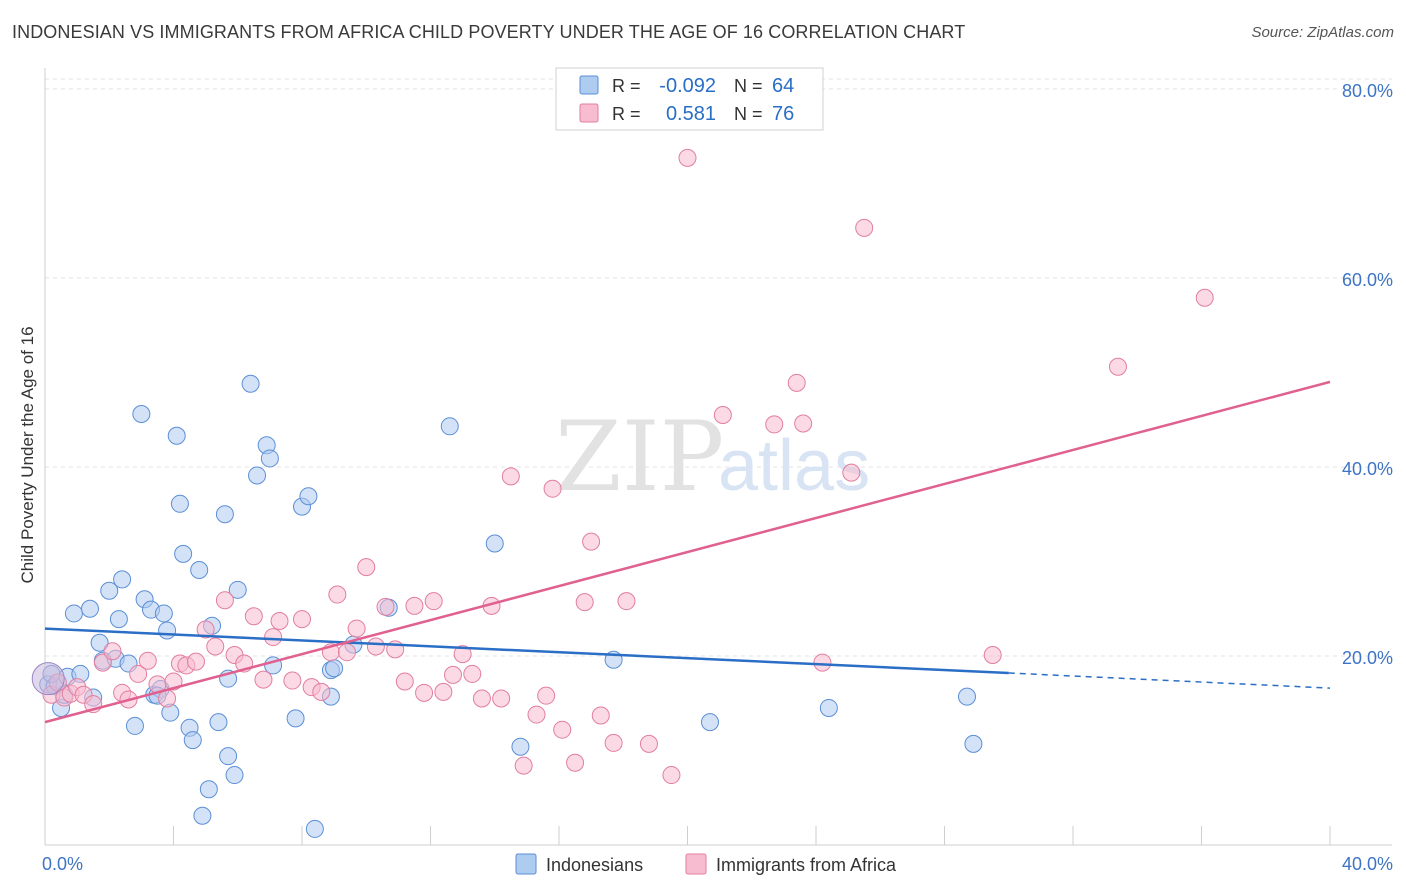 Image resolution: width=1406 pixels, height=892 pixels. I want to click on legend-swatch-indonesians, so click(526, 864).